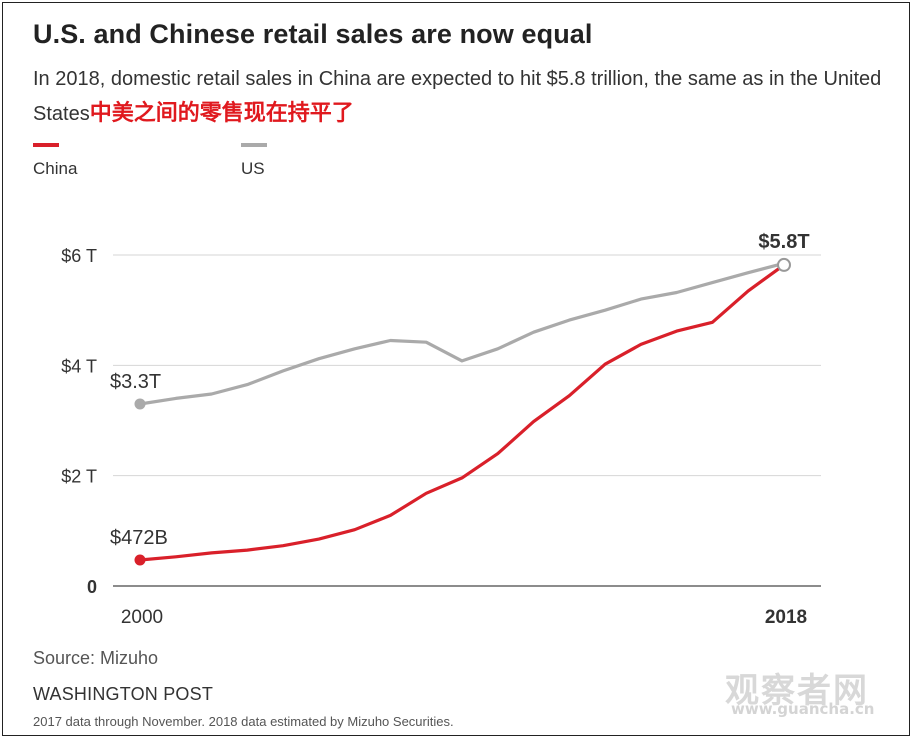 The image size is (914, 740). I want to click on watermark-logo: 观察者网, so click(797, 691).